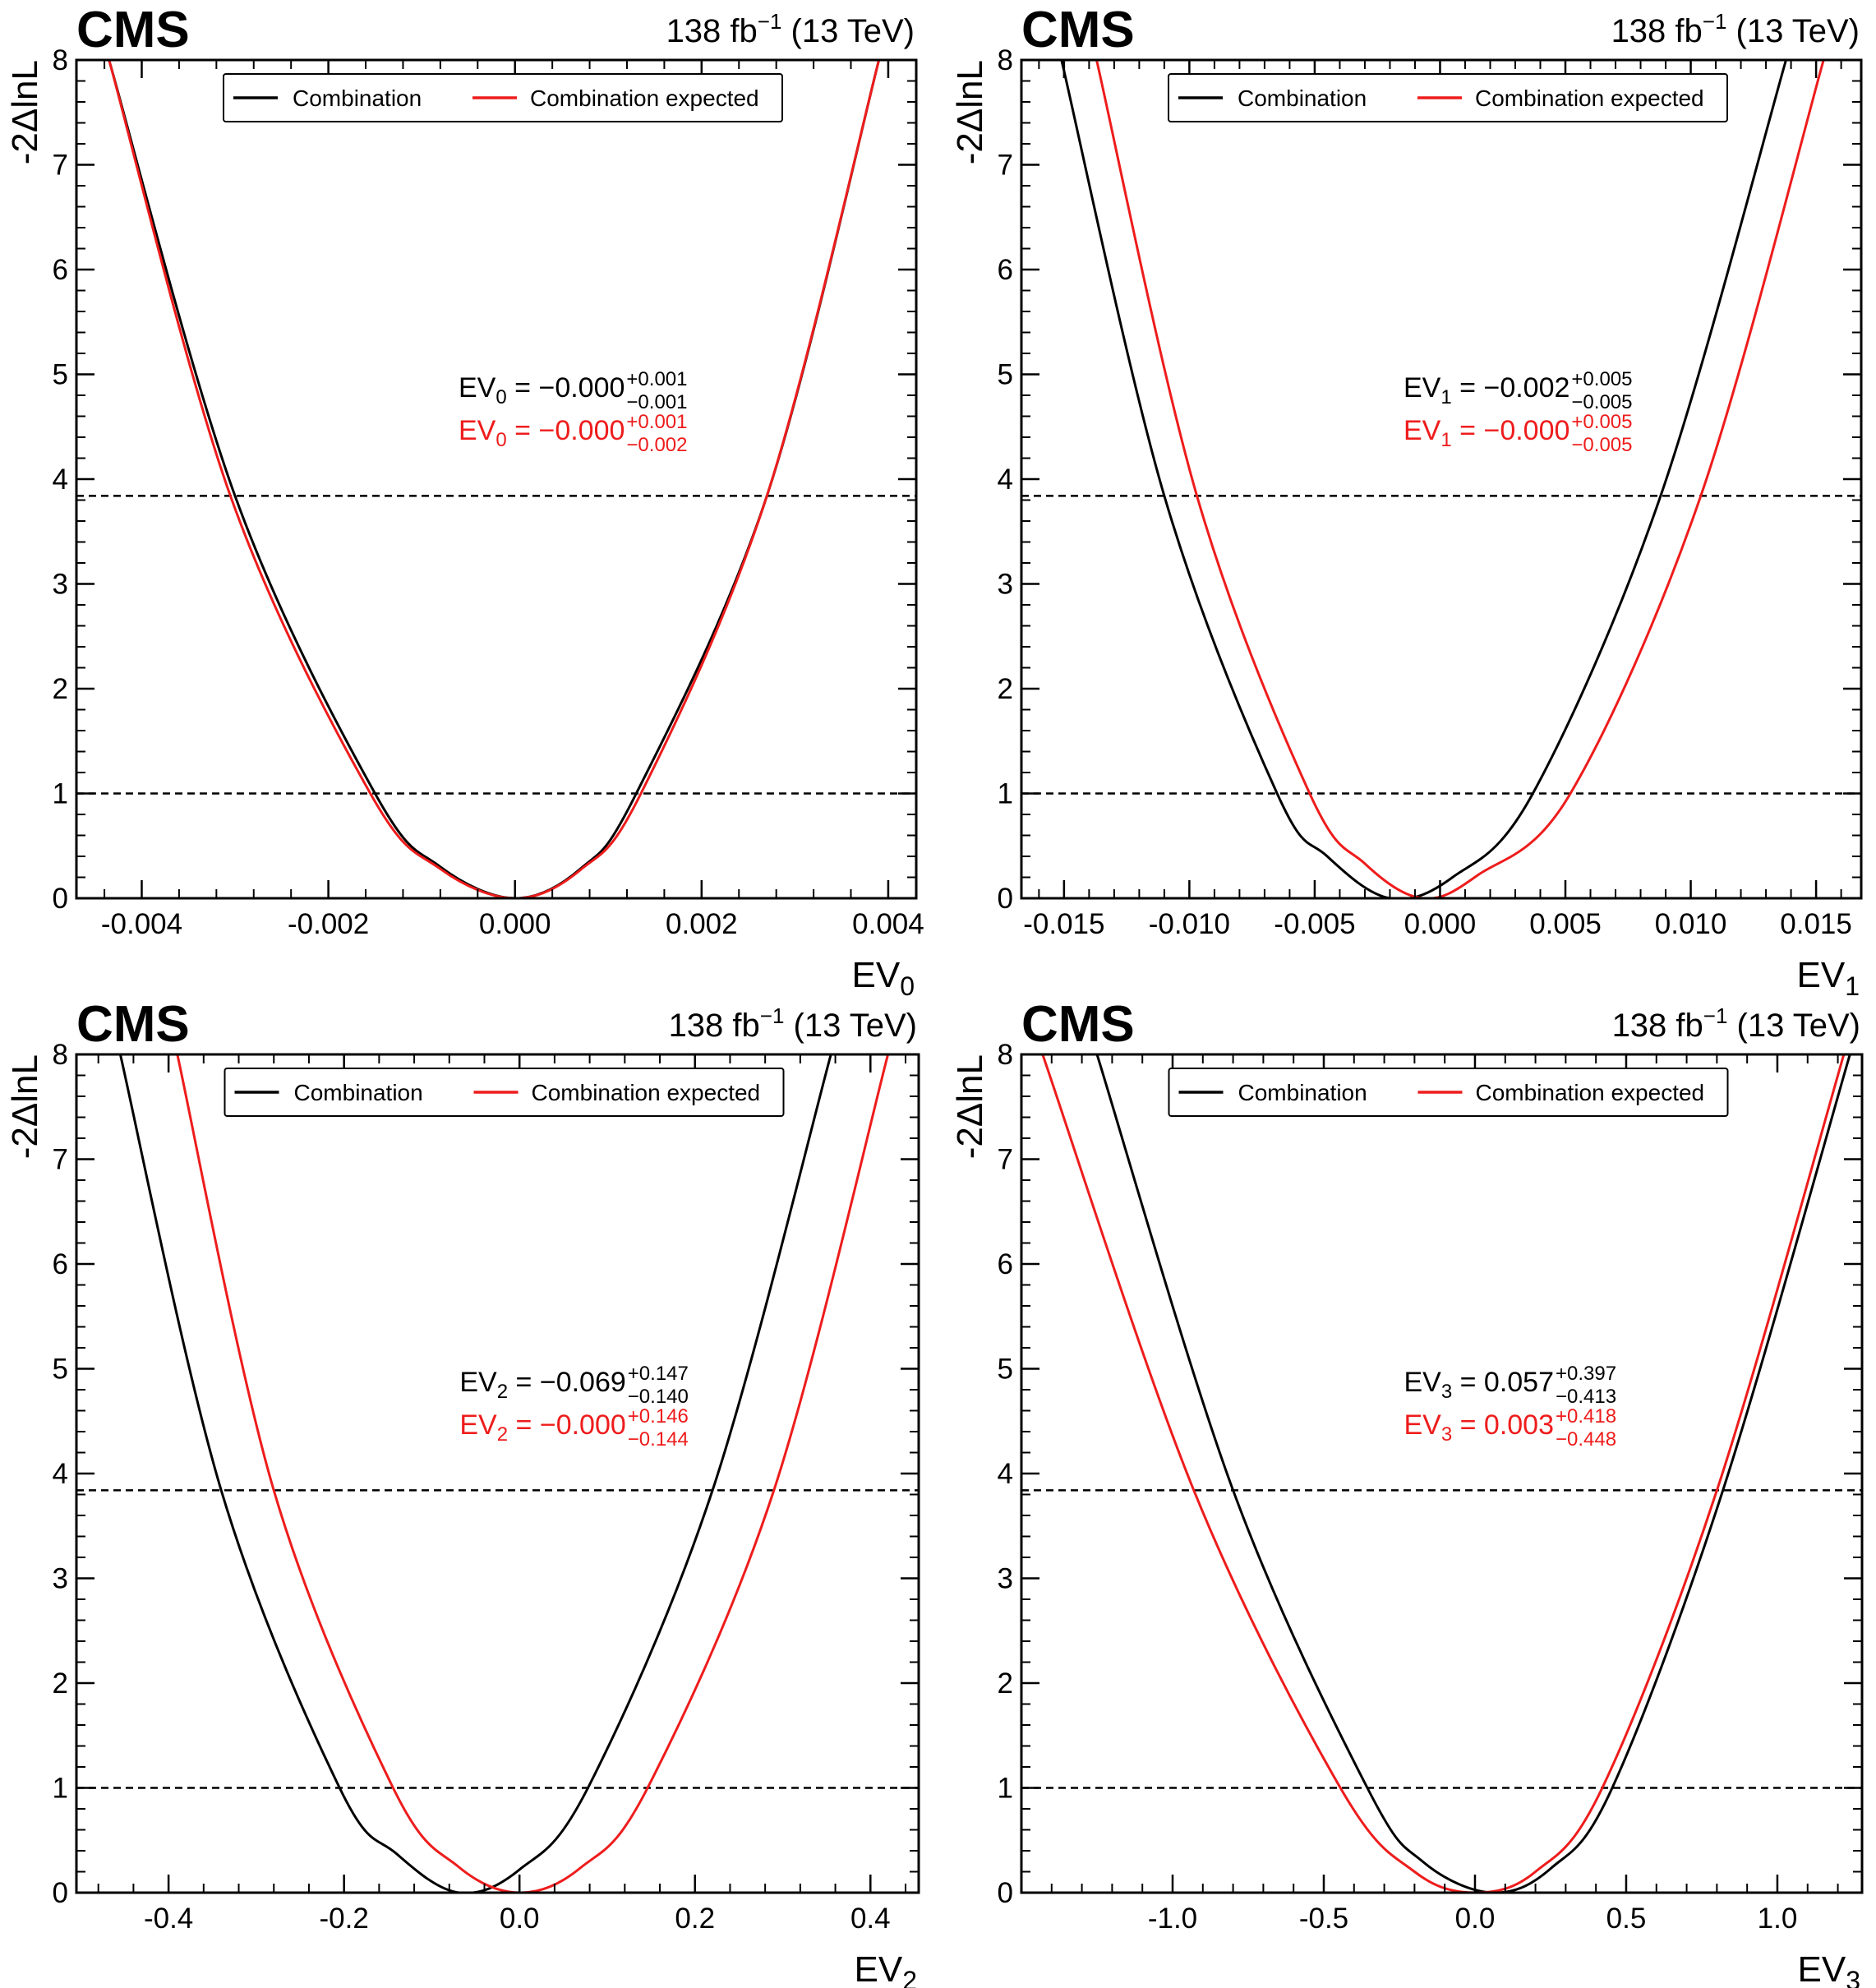 The image size is (1876, 1988). I want to click on x-tick-label: -0.5, so click(1323, 1919).